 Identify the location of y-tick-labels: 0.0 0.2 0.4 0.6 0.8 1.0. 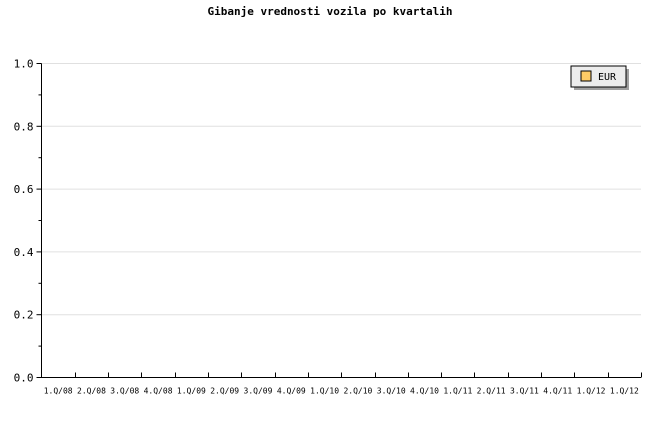
(24, 221).